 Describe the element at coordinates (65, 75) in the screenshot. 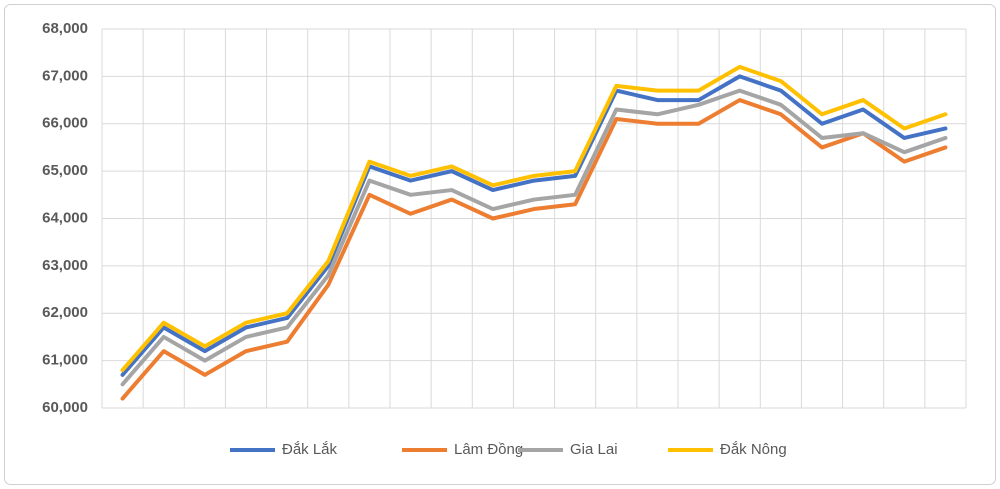

I see `y-tick-label: 67,000` at that location.